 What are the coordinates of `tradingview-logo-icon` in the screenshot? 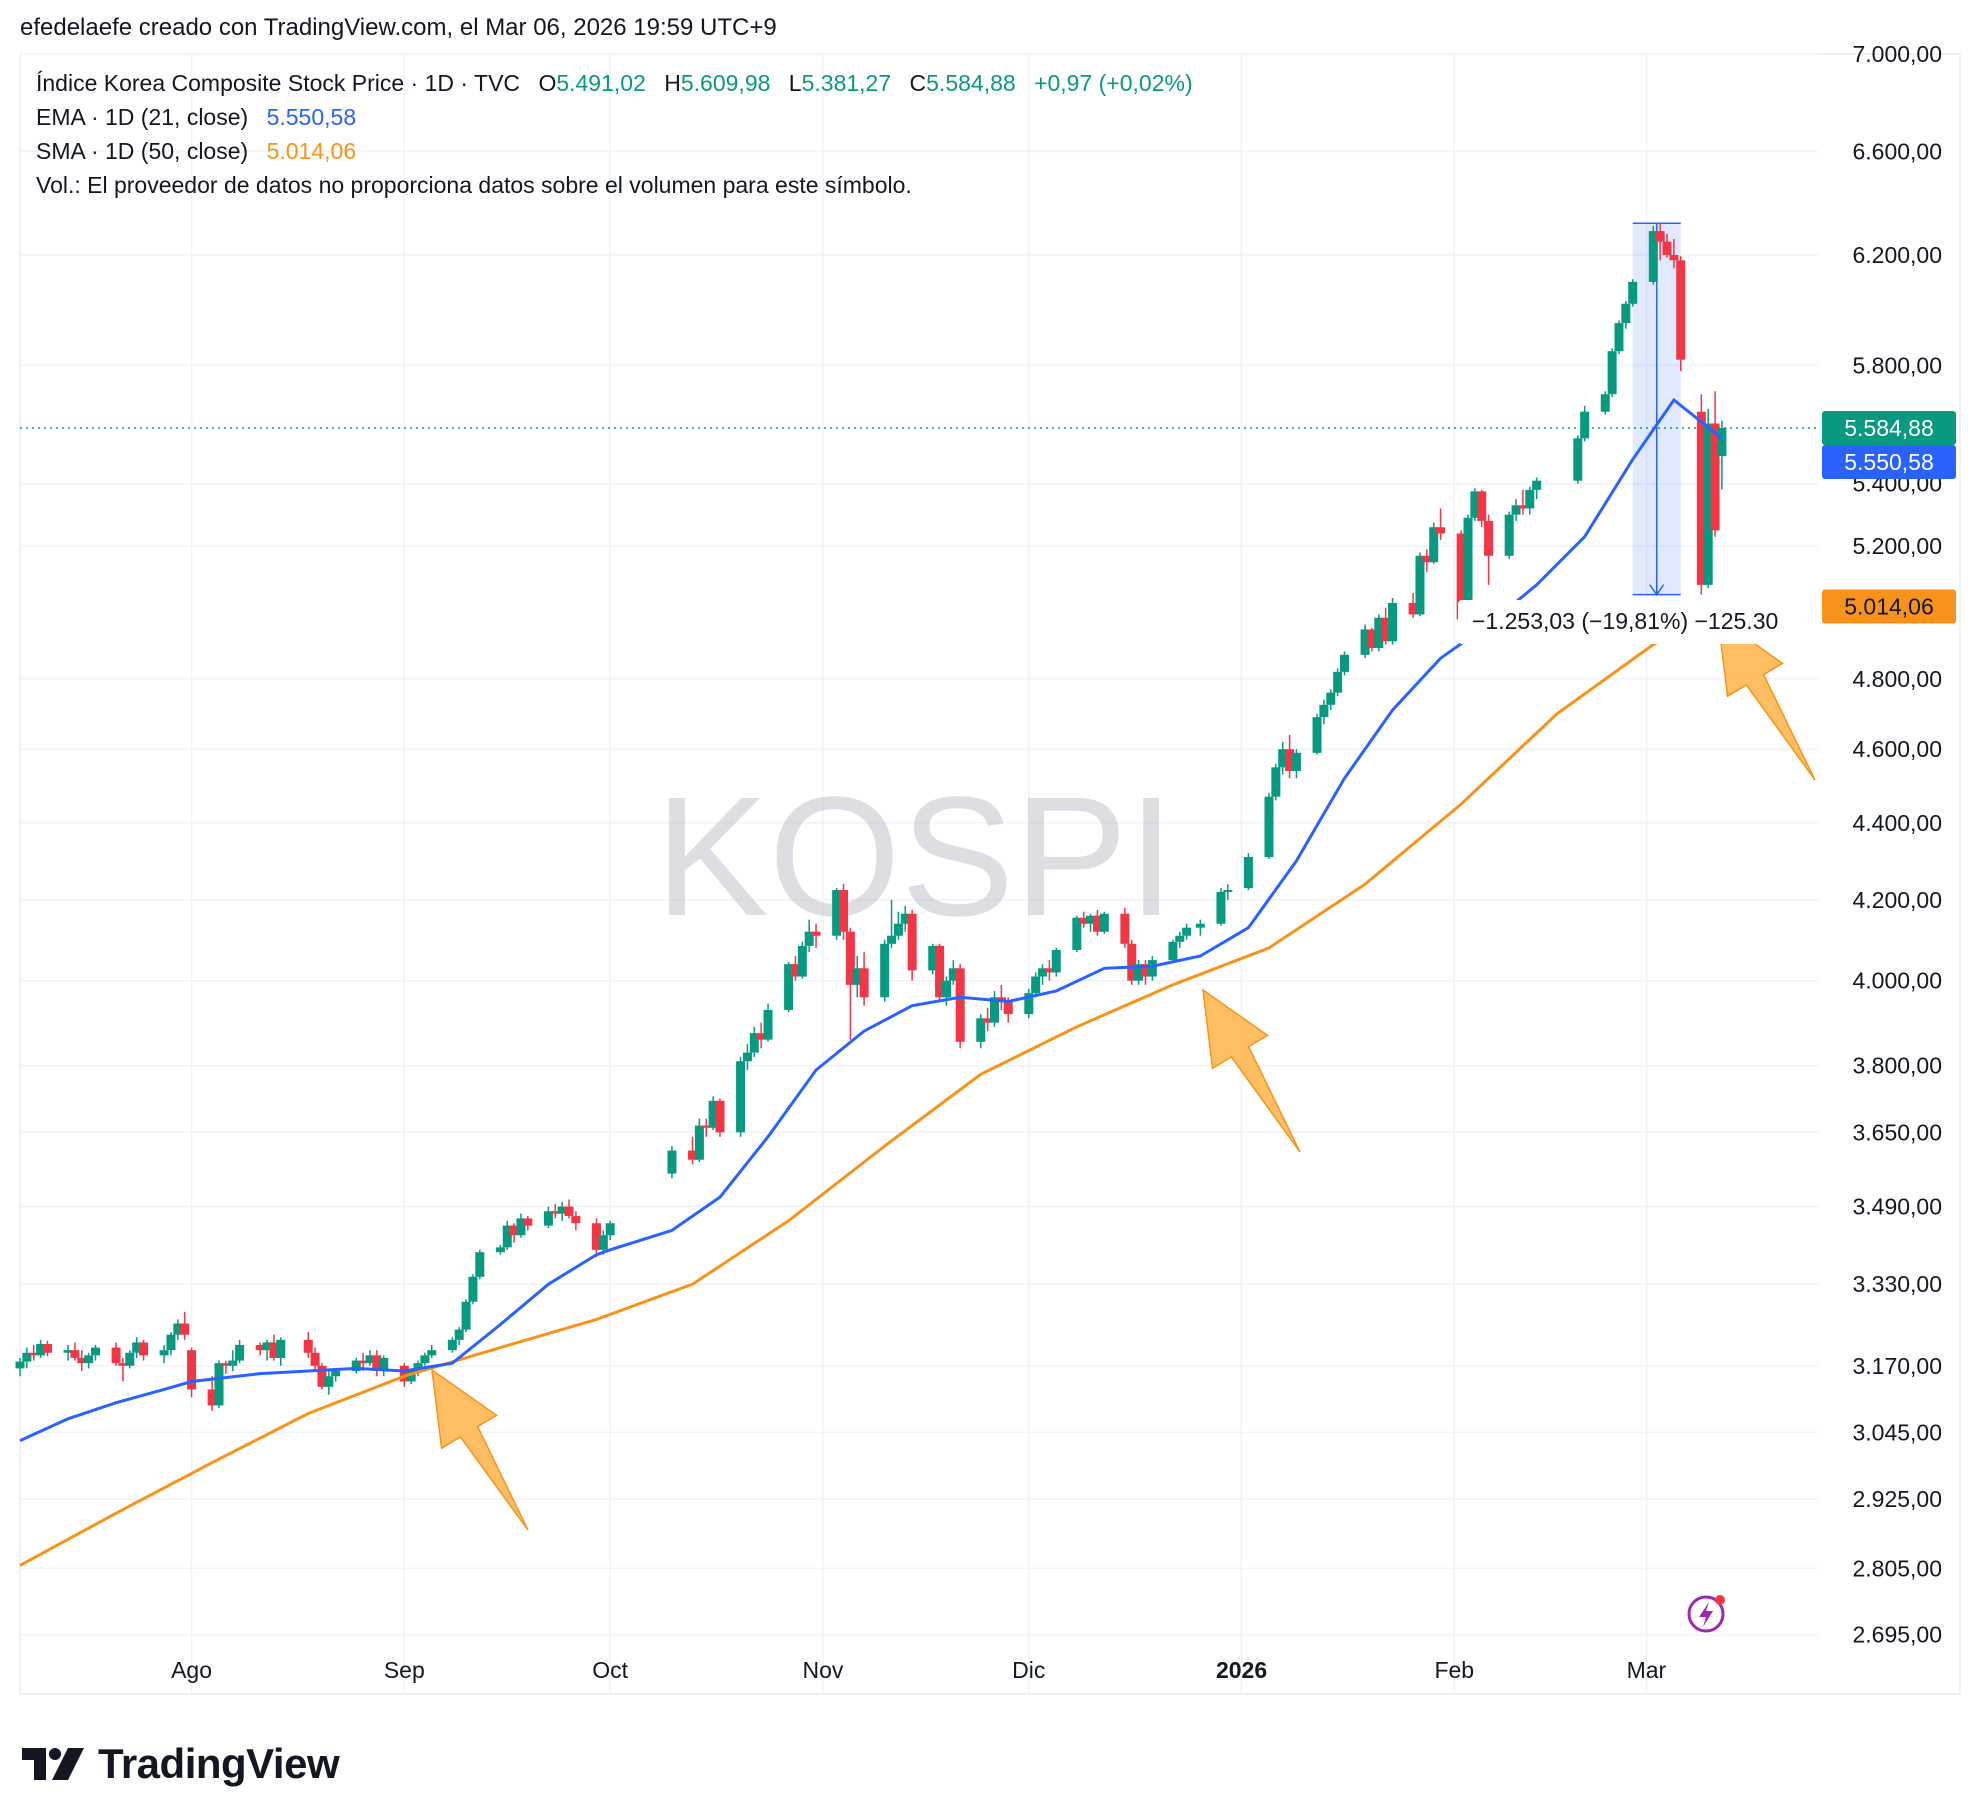 It's located at (53, 1764).